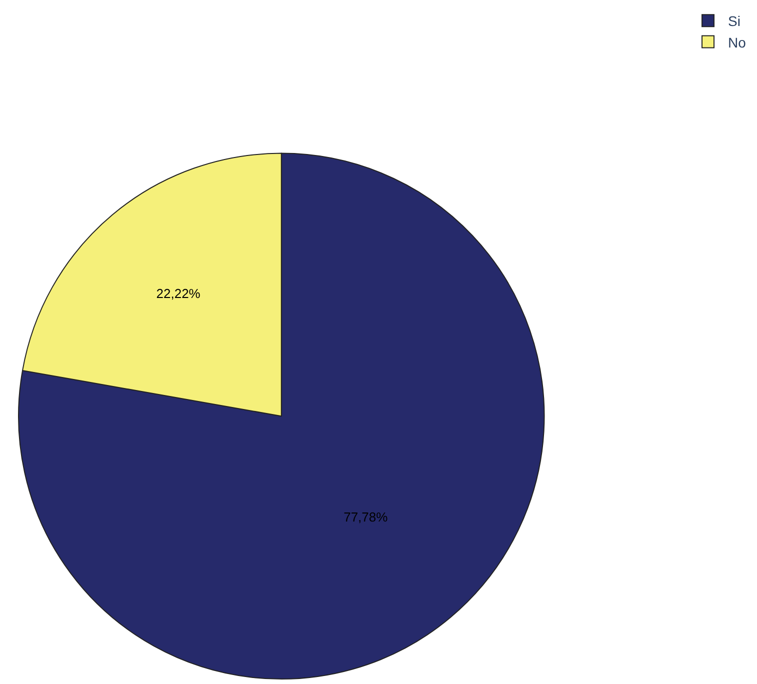 The width and height of the screenshot is (757, 684). Describe the element at coordinates (366, 516) in the screenshot. I see `data-label: 77,78%` at that location.